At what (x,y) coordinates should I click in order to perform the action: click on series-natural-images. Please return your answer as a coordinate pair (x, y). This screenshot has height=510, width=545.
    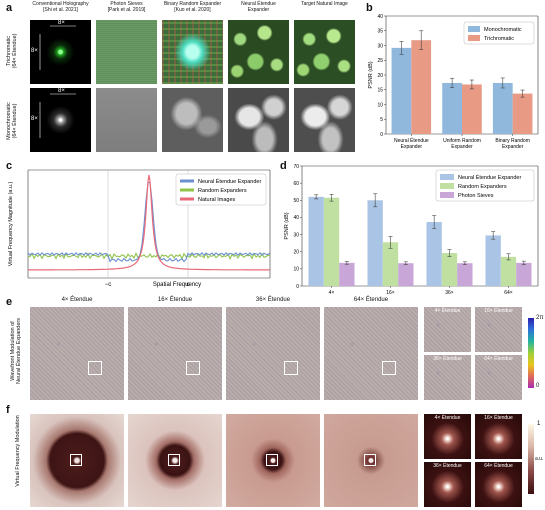
    Looking at the image, I should click on (149, 222).